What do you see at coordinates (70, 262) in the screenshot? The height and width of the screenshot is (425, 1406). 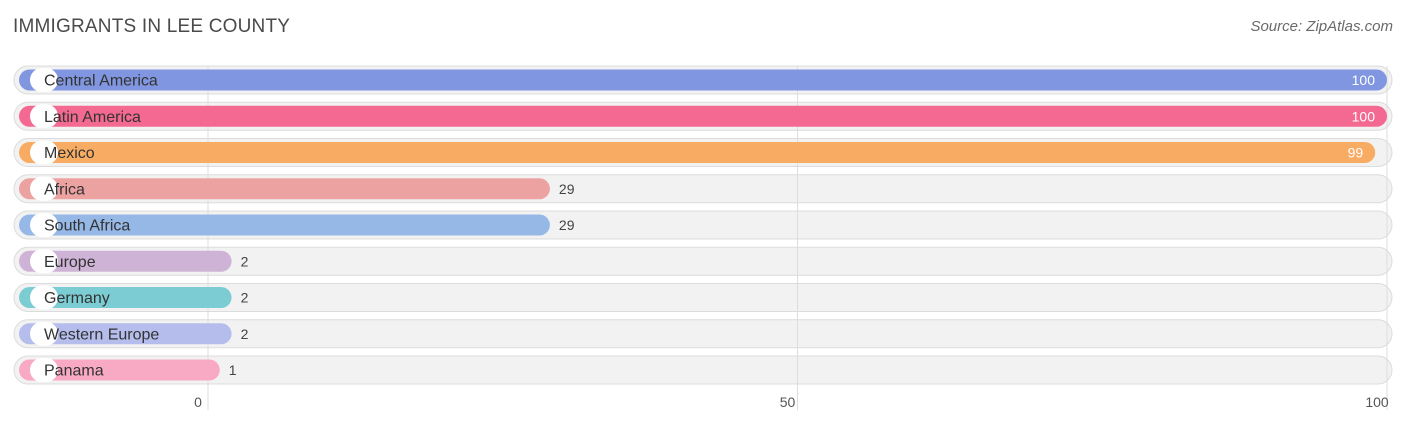 I see `bar-label: Europe` at bounding box center [70, 262].